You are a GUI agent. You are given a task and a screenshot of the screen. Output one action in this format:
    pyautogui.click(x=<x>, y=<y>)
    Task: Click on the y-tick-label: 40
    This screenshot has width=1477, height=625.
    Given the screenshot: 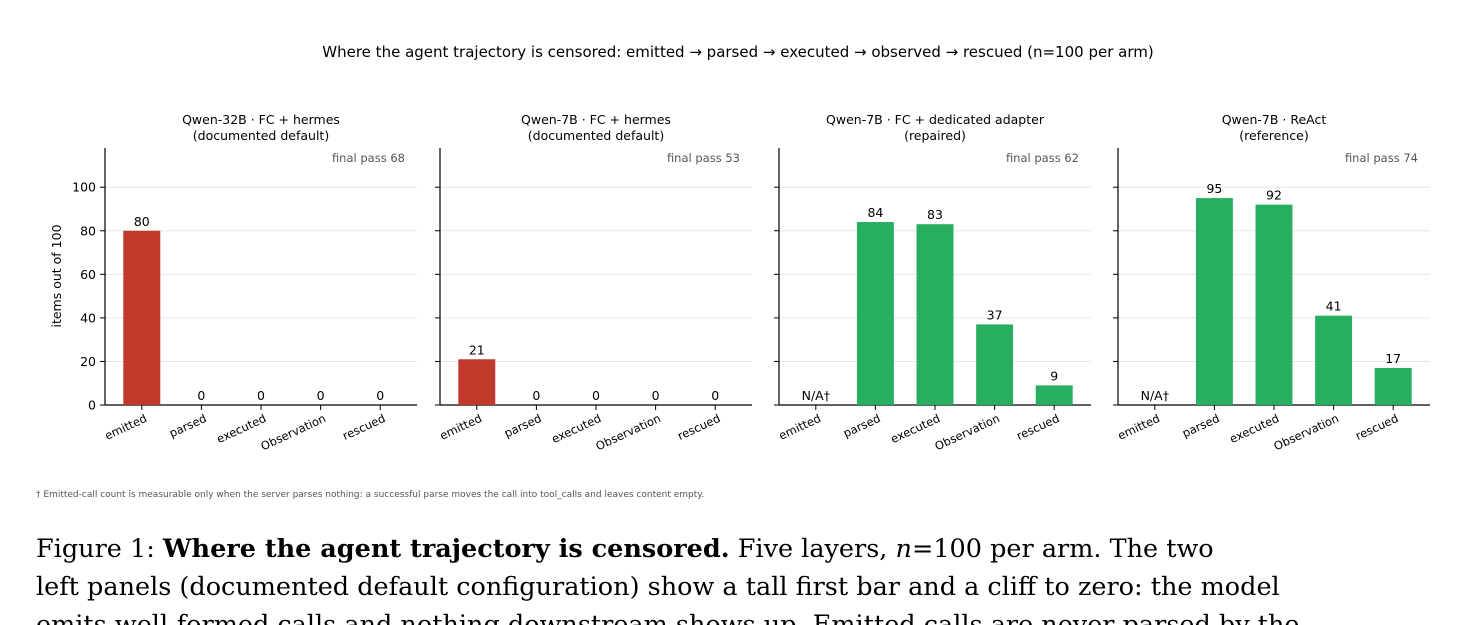 What is the action you would take?
    pyautogui.click(x=88, y=317)
    